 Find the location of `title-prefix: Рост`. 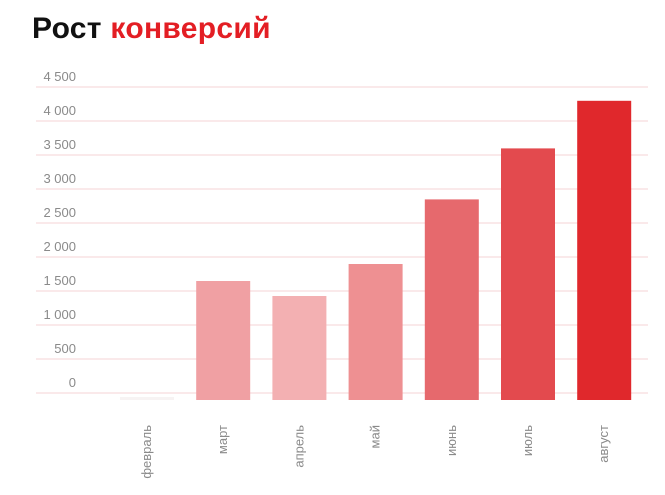

title-prefix: Рост is located at coordinates (67, 28).